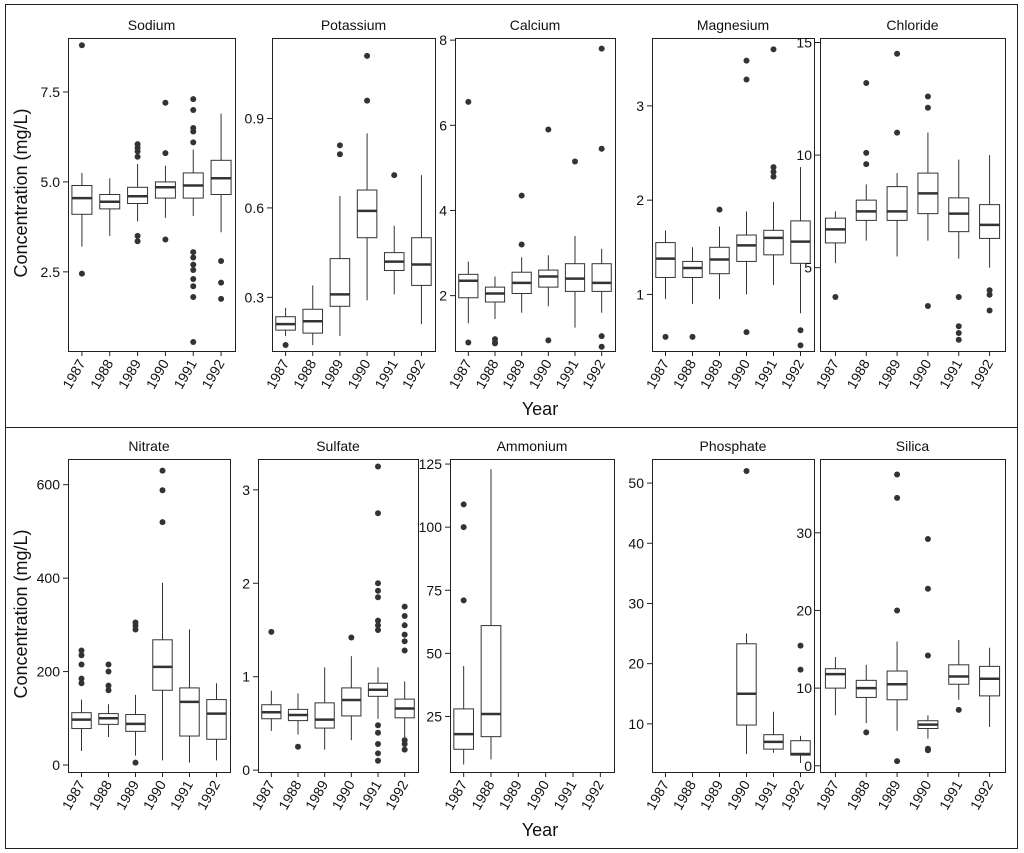  What do you see at coordinates (495, 311) in the screenshot?
I see `box-1988` at bounding box center [495, 311].